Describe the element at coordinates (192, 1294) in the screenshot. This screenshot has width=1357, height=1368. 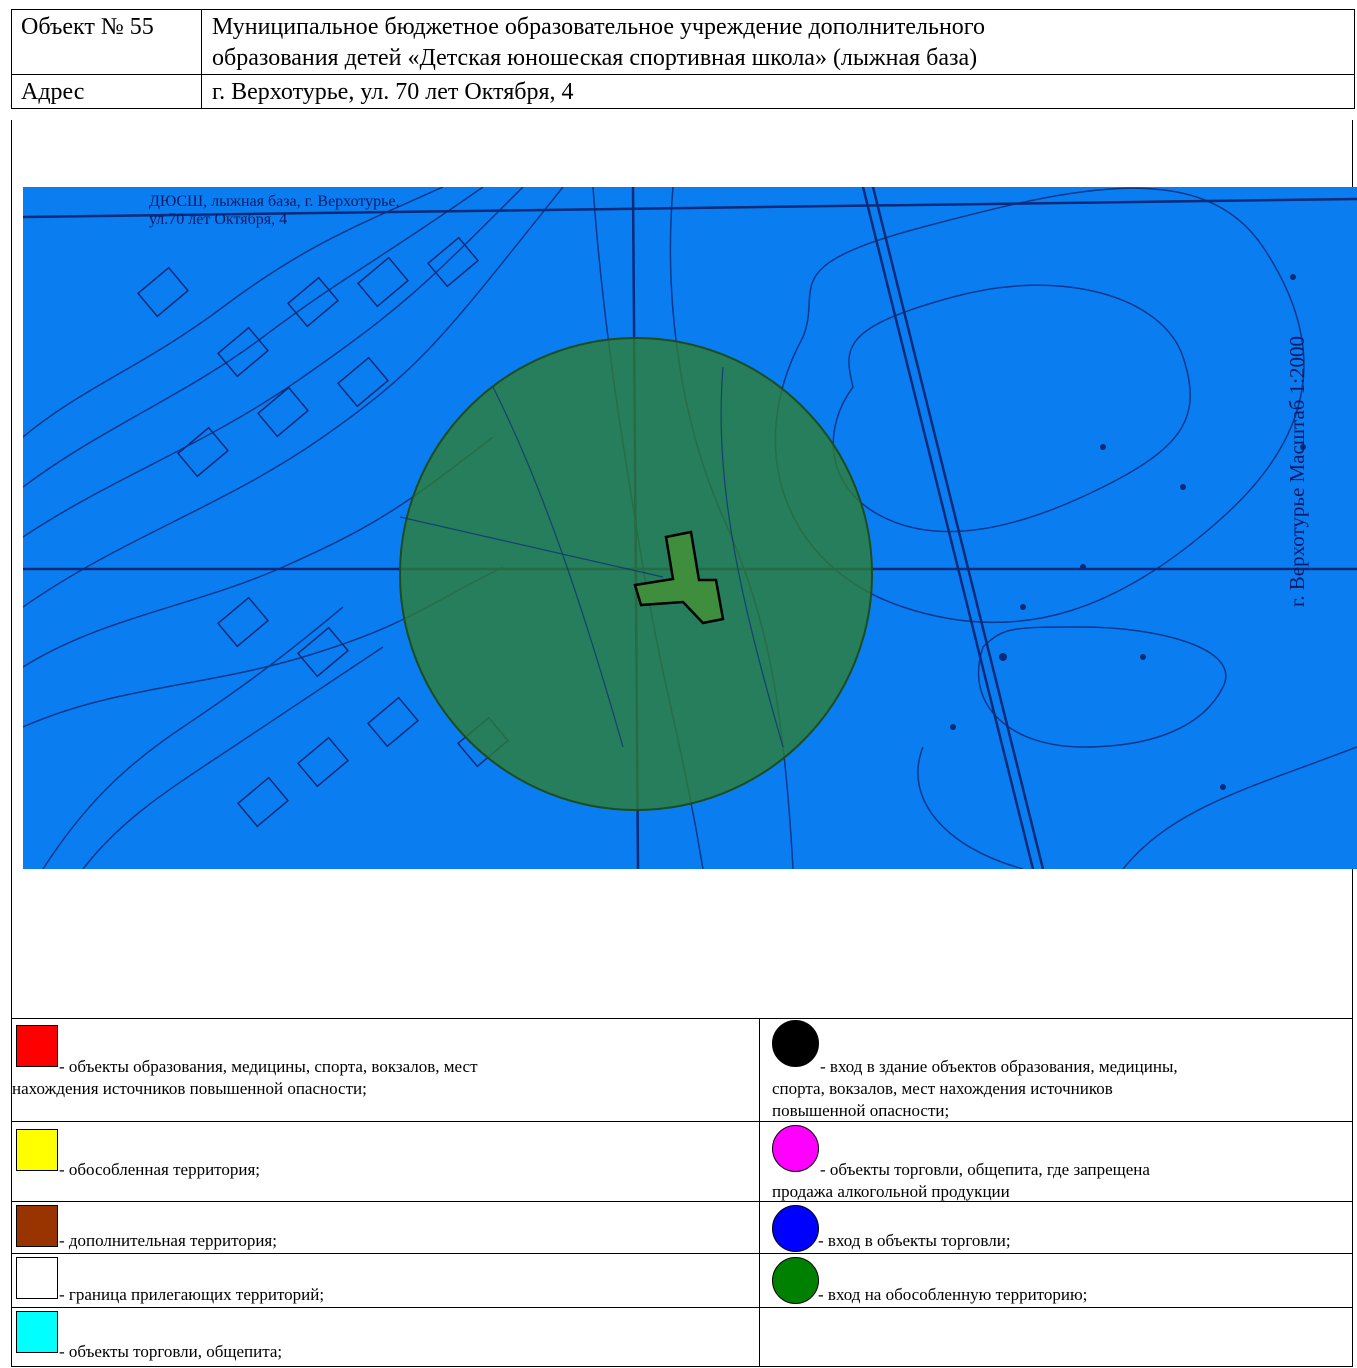
I see `legend-text: - граница прилегающих территорий;` at that location.